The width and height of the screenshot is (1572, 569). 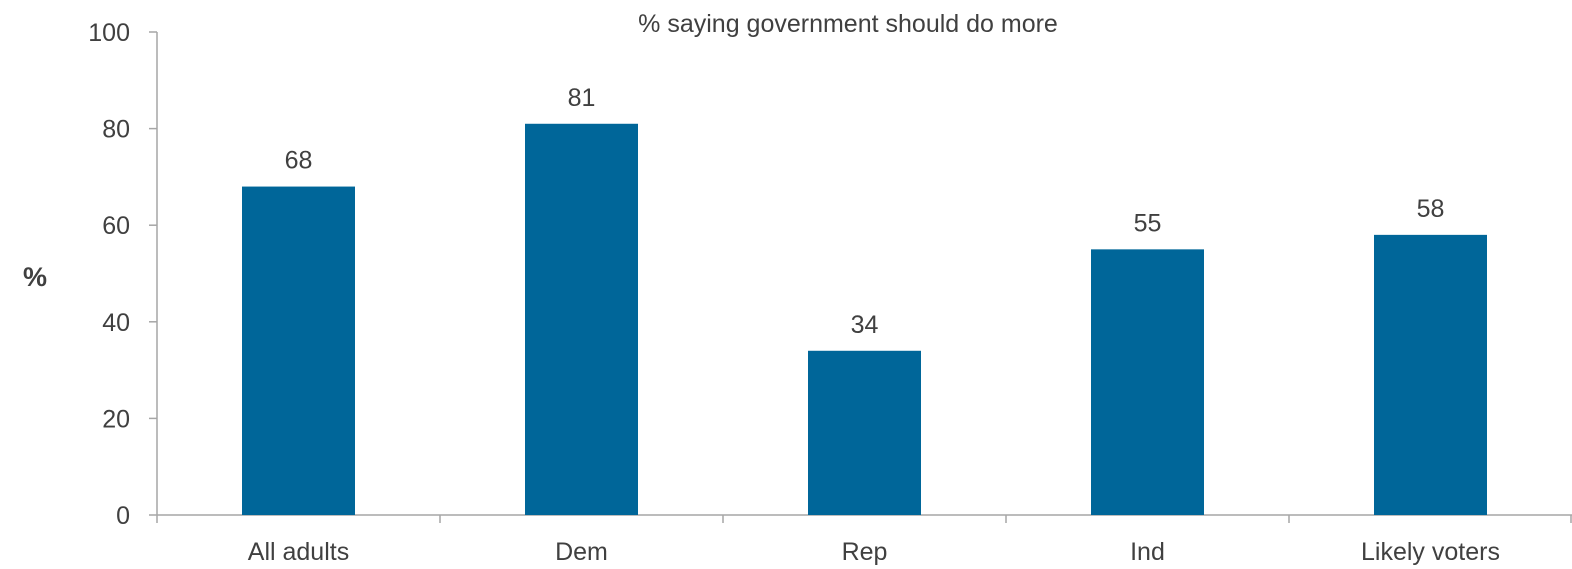 I want to click on category-labels: All adults Dem Rep Ind Likely voters, so click(x=874, y=552).